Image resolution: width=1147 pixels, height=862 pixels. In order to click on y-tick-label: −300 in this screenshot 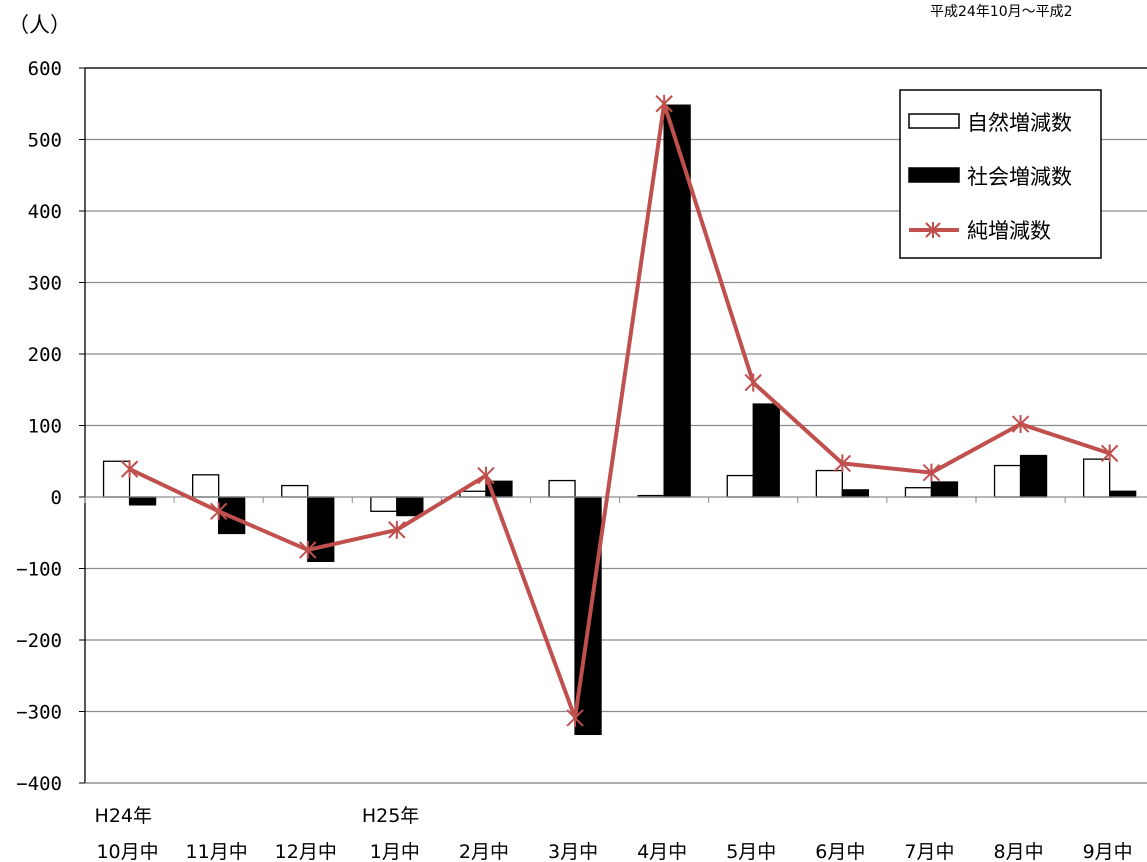, I will do `click(39, 713)`.